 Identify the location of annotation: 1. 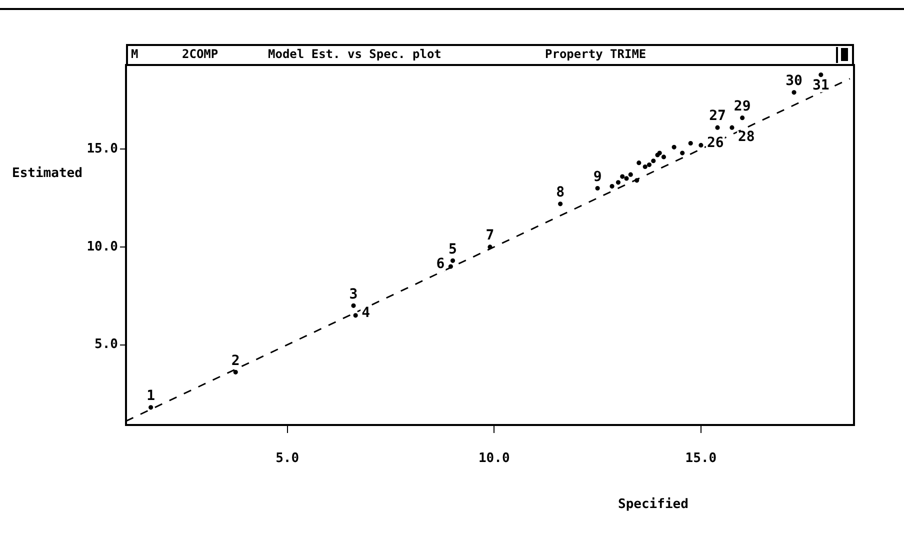
(151, 396).